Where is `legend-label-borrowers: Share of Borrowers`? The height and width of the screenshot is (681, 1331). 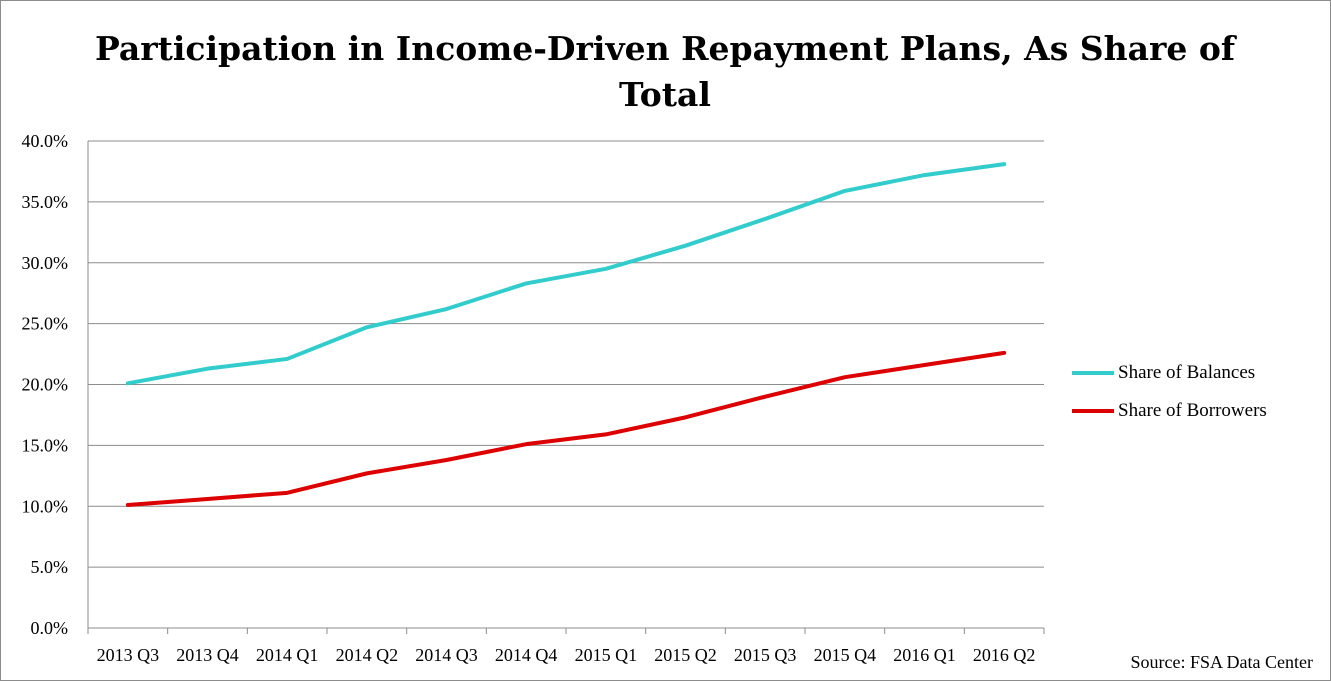
legend-label-borrowers: Share of Borrowers is located at coordinates (1192, 410).